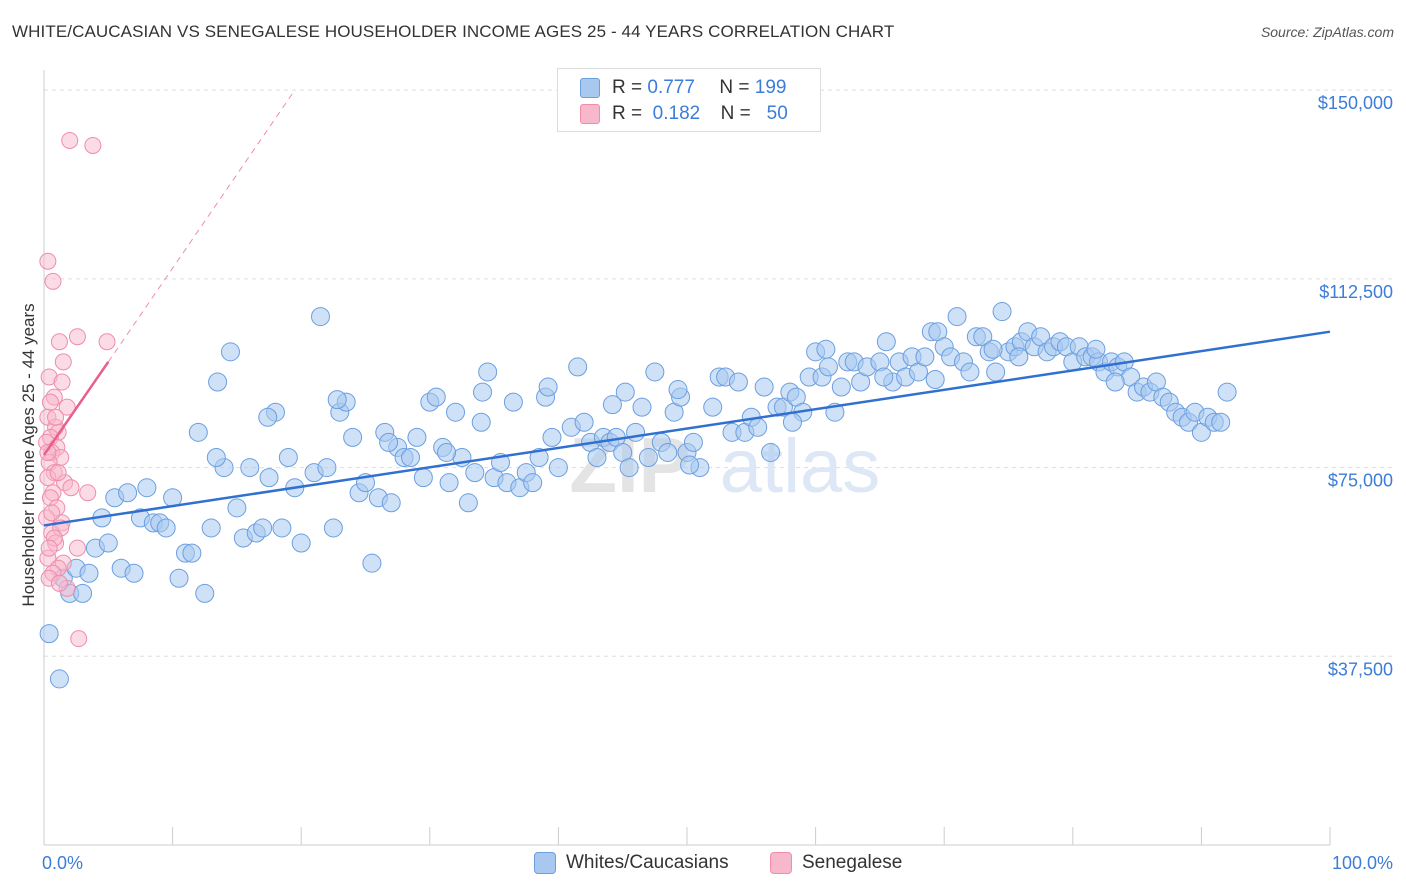 This screenshot has height=892, width=1406. I want to click on legend-item-senegalese: Senegalese, so click(836, 863).